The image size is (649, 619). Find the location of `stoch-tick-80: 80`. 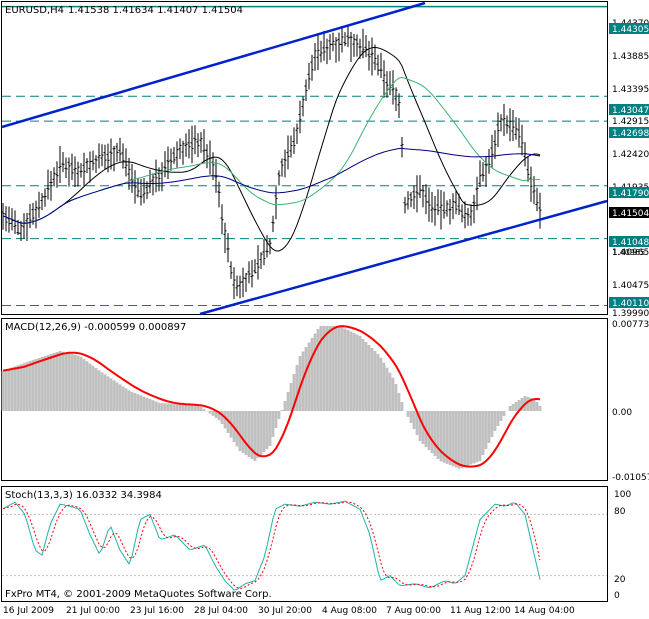

stoch-tick-80: 80 is located at coordinates (620, 512).